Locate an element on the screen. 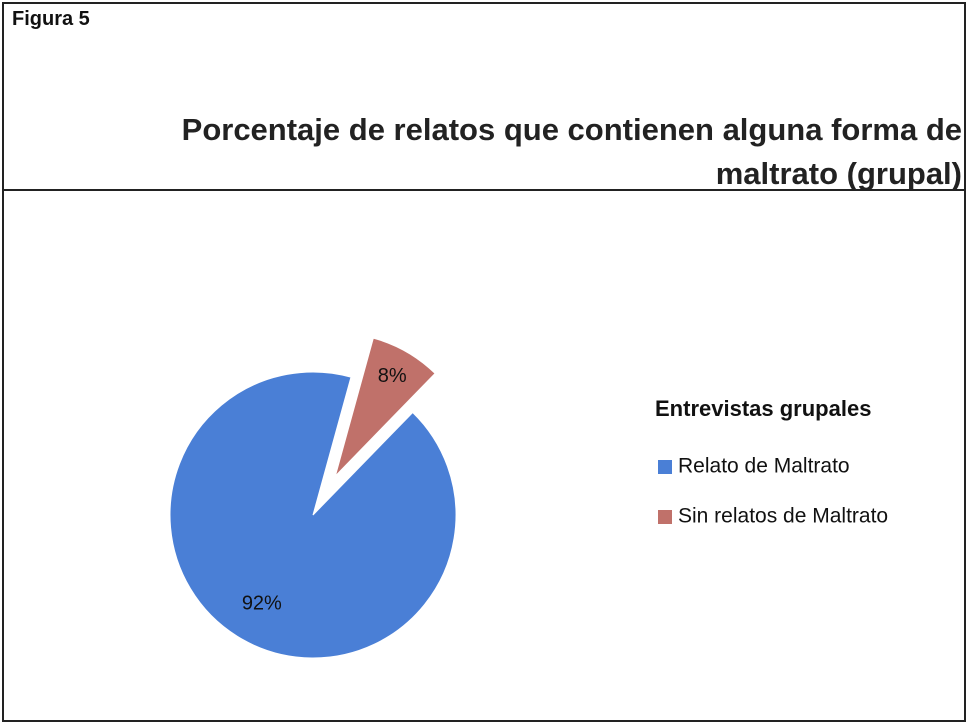 Image resolution: width=970 pixels, height=726 pixels. data-label: 92% is located at coordinates (262, 604).